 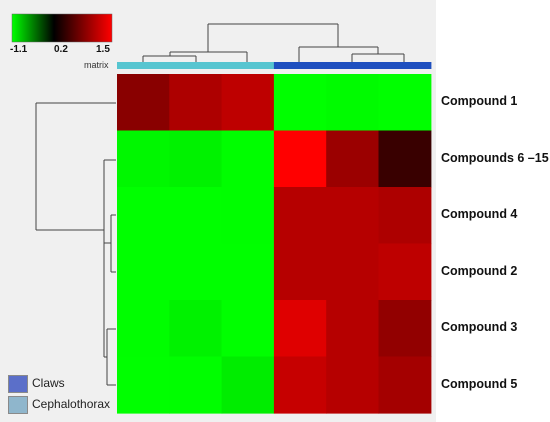 I want to click on annotation-bar-label: matrix, so click(x=96, y=65).